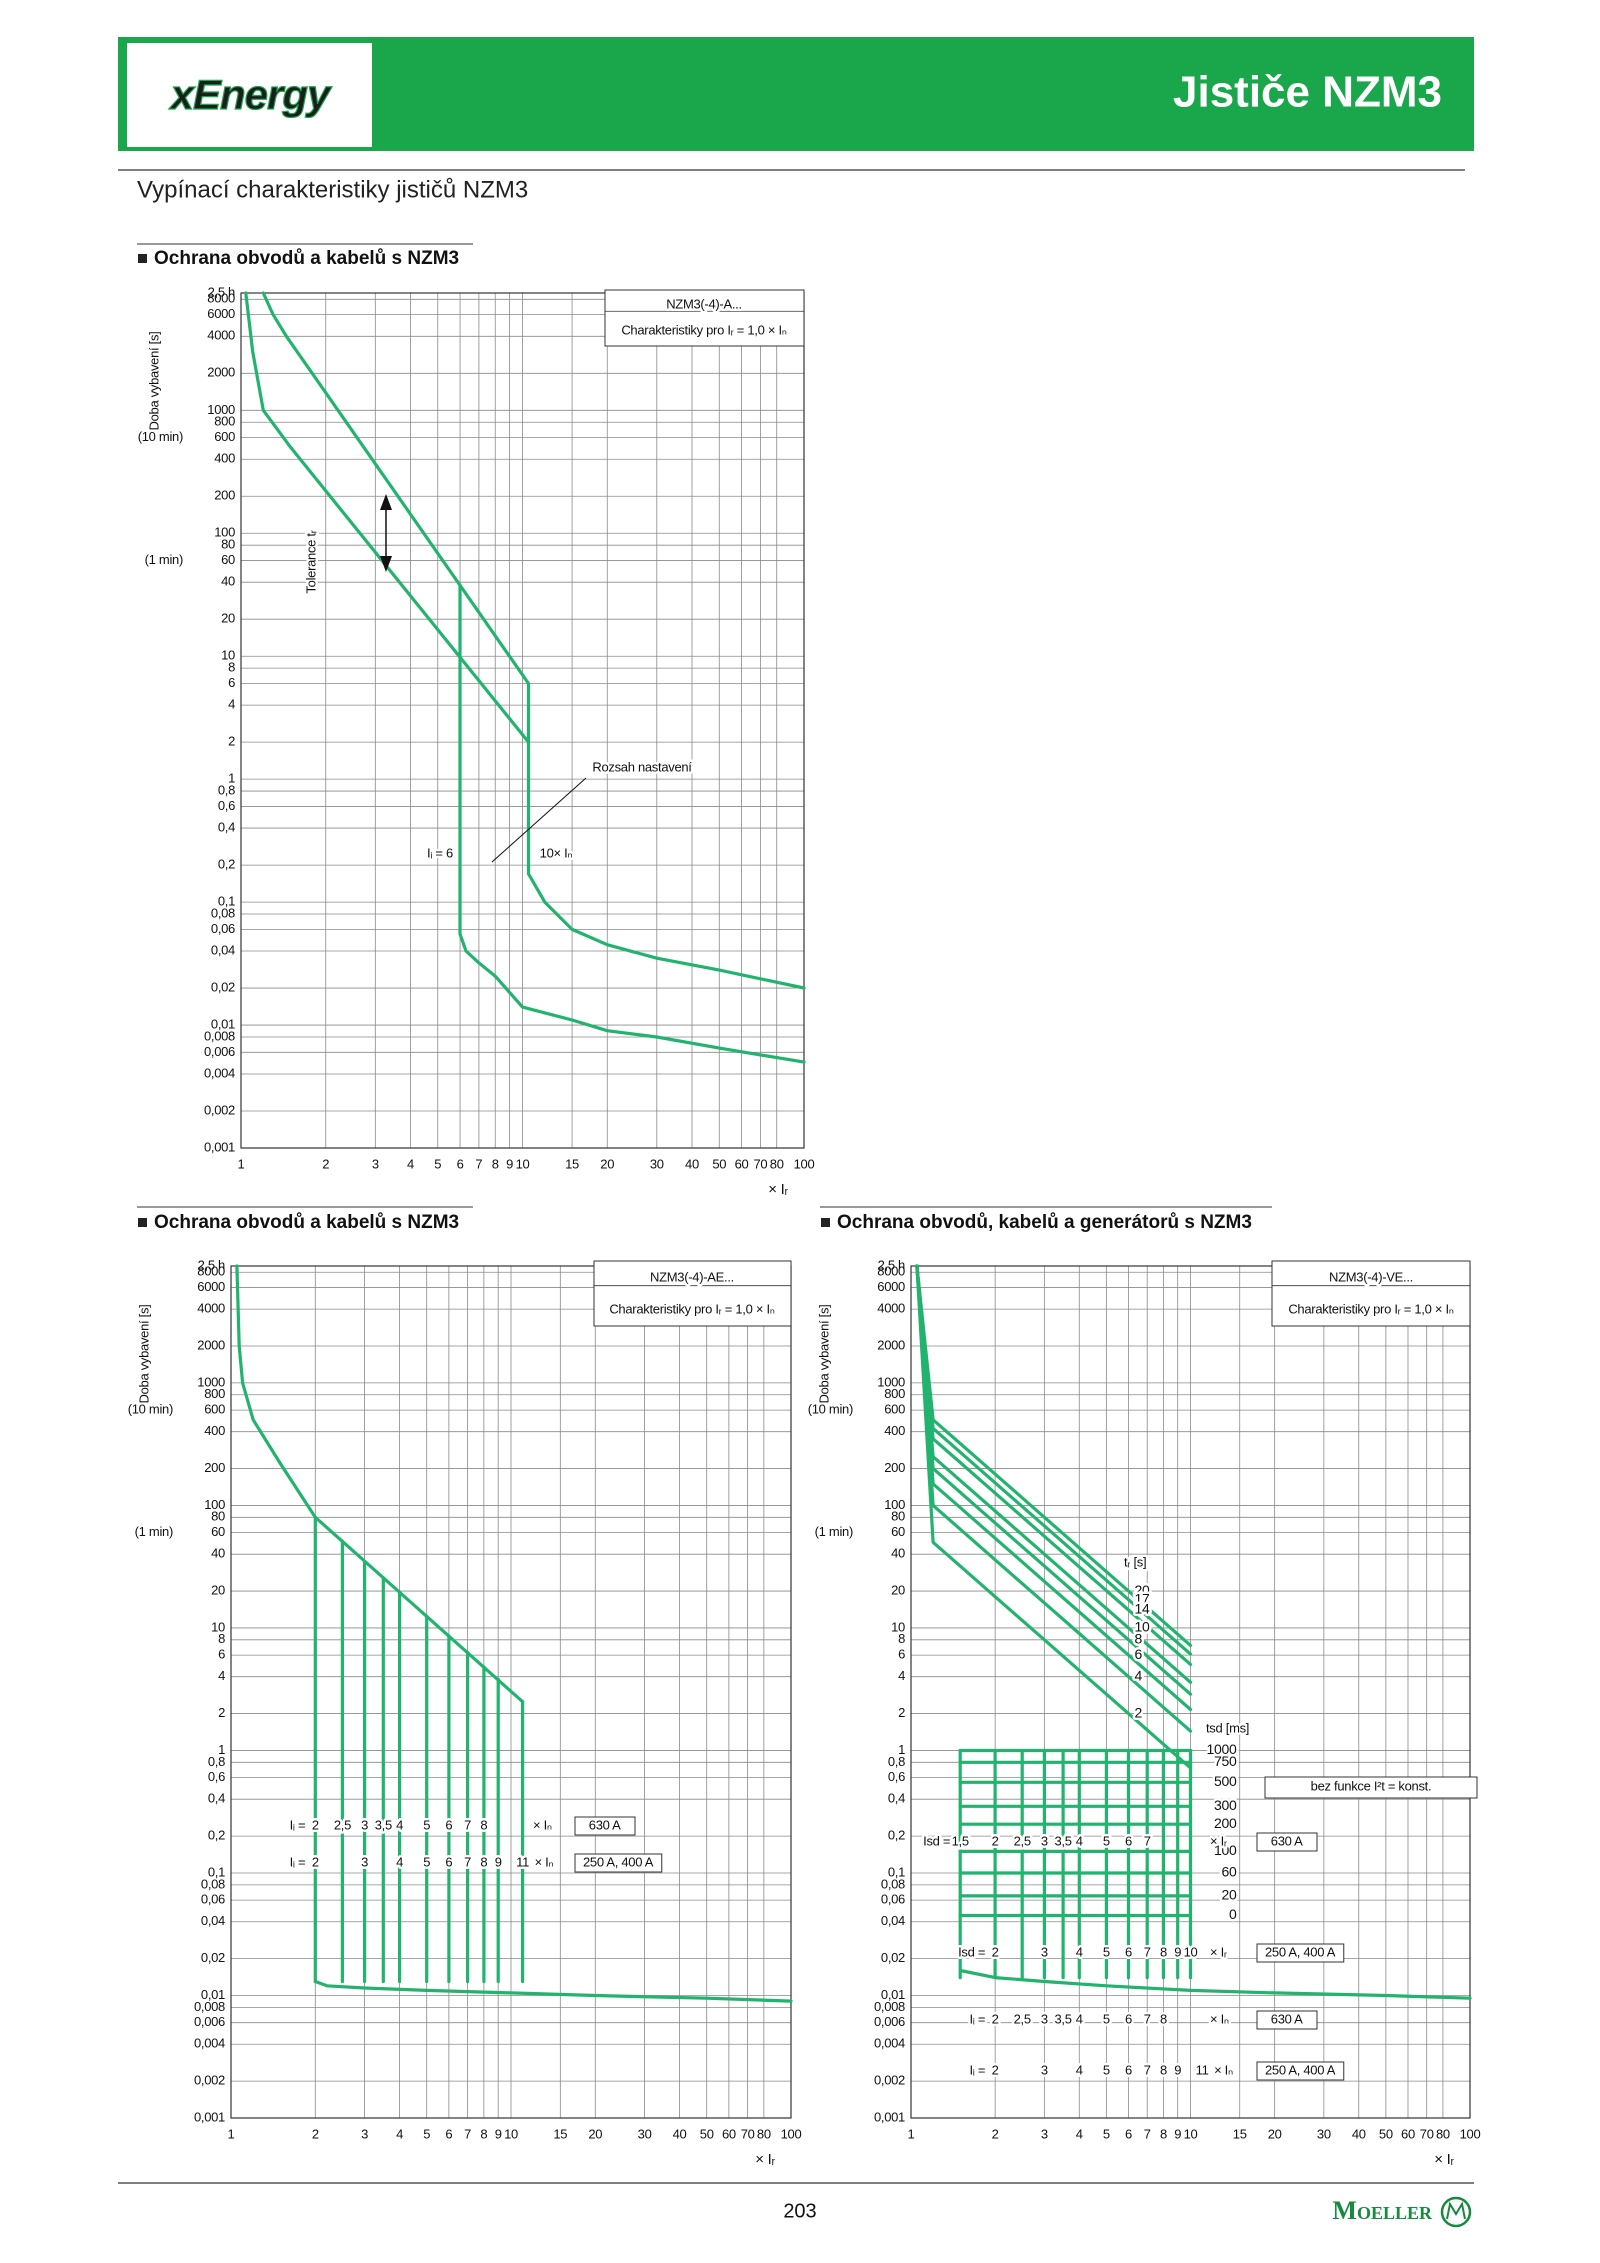 The image size is (1600, 2263). What do you see at coordinates (231, 704) in the screenshot?
I see `y-tick-label: 4` at bounding box center [231, 704].